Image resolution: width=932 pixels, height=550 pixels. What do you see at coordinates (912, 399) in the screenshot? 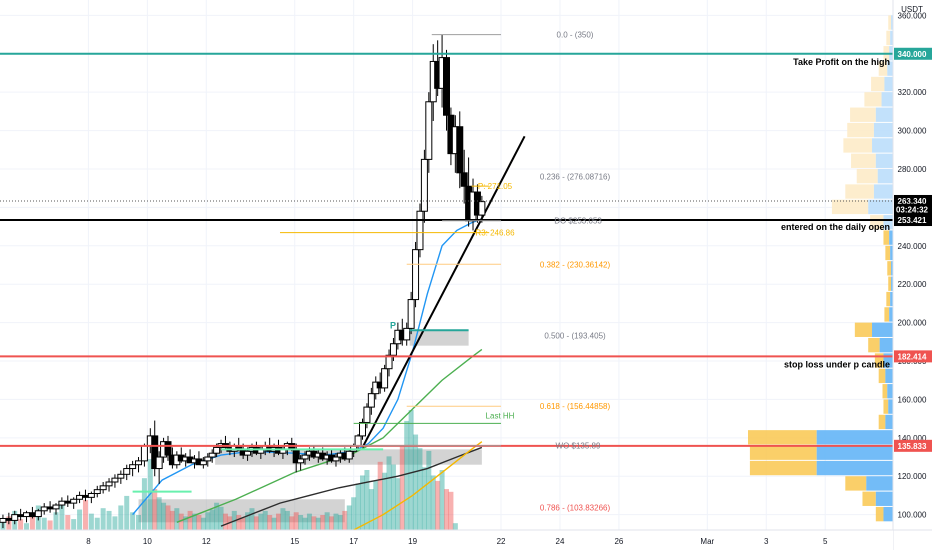
I see `price-tick-label: 160.000` at bounding box center [912, 399].